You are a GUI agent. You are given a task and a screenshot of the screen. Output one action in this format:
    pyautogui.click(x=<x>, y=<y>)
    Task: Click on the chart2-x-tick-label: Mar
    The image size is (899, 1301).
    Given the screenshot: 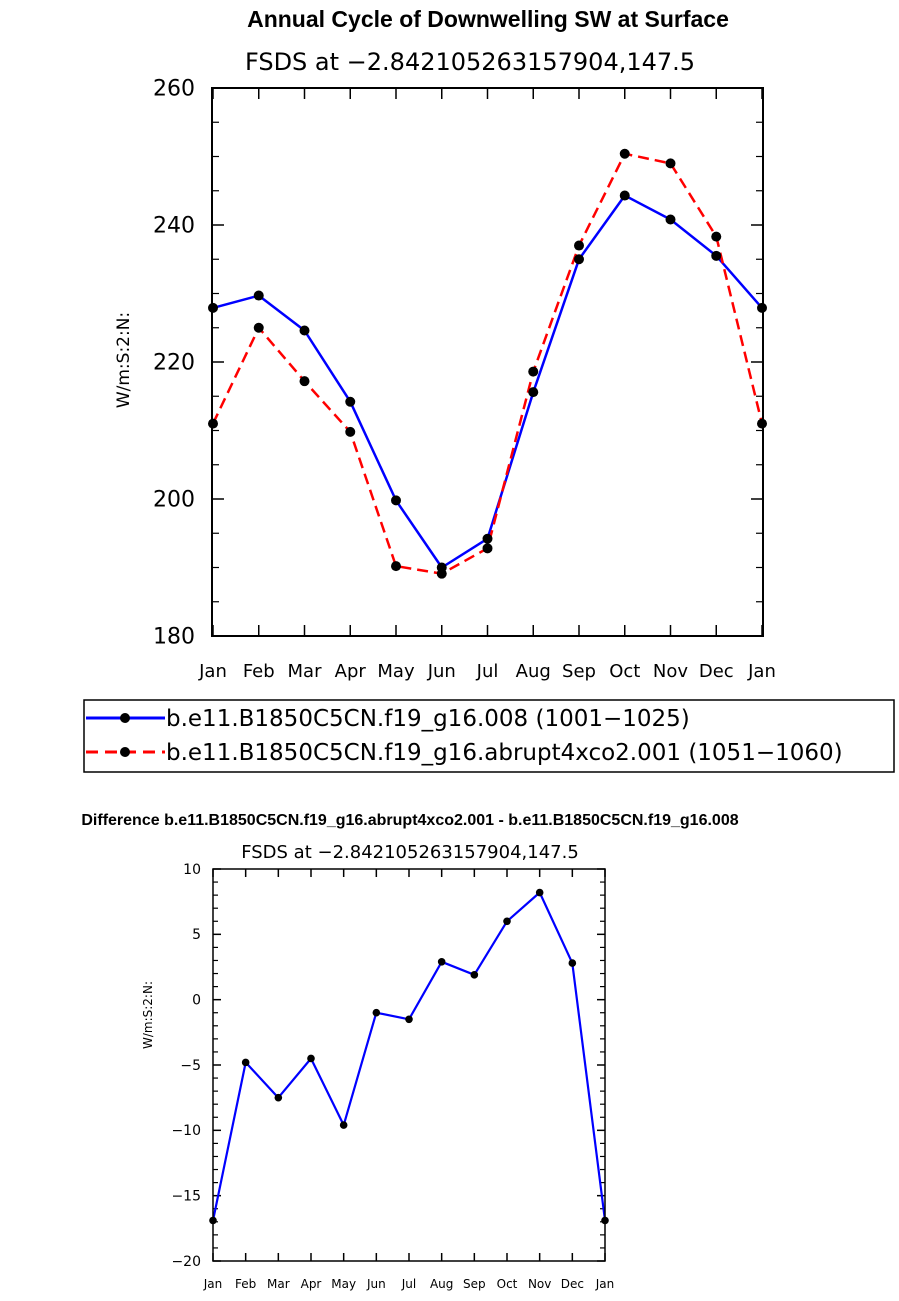 What is the action you would take?
    pyautogui.click(x=278, y=1284)
    